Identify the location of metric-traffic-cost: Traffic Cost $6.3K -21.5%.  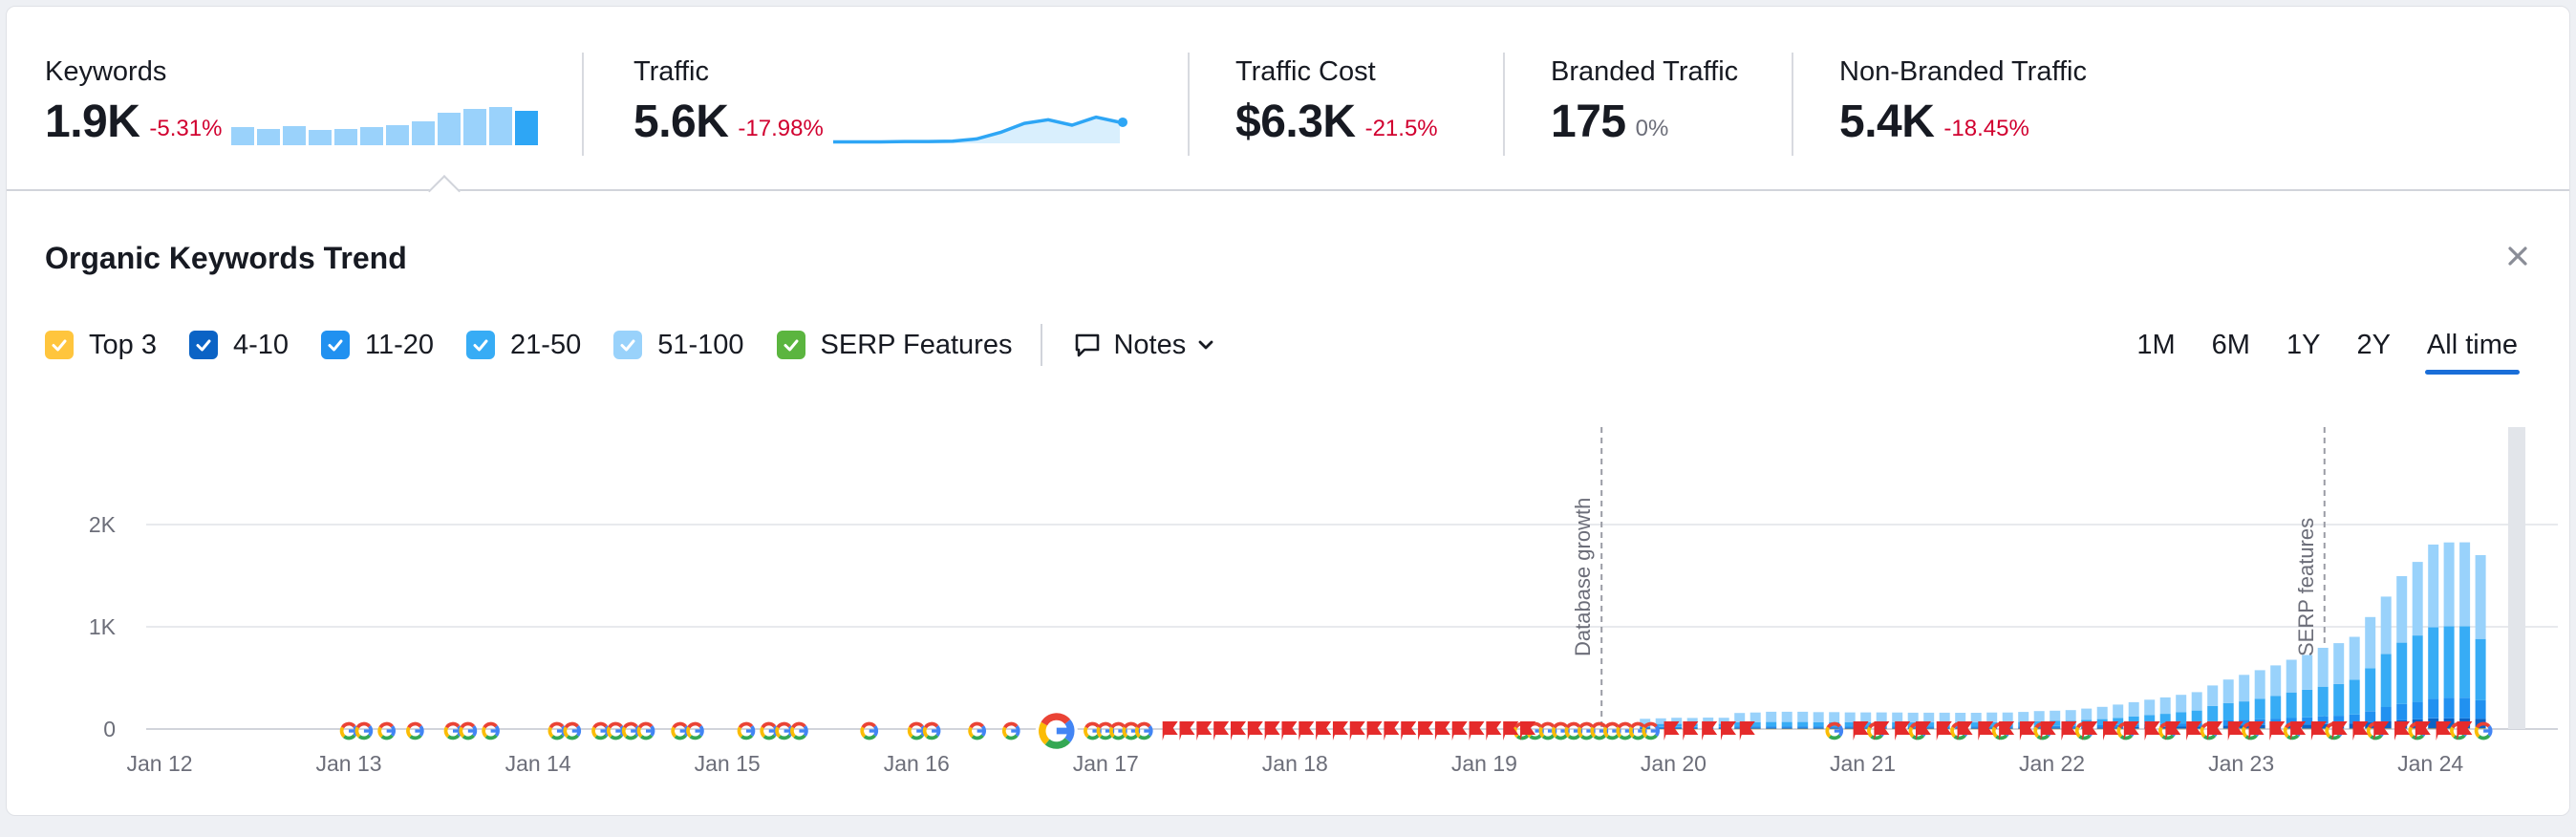
(1336, 101).